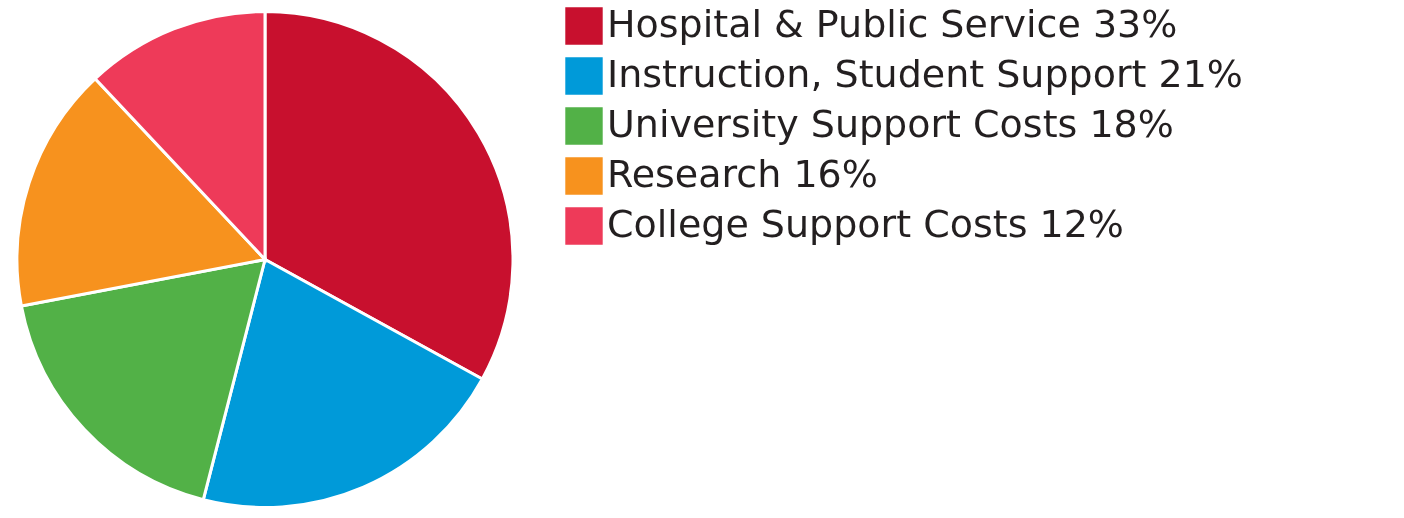 This screenshot has width=1404, height=518. What do you see at coordinates (890, 124) in the screenshot?
I see `legend-label: University Support Costs 18%` at bounding box center [890, 124].